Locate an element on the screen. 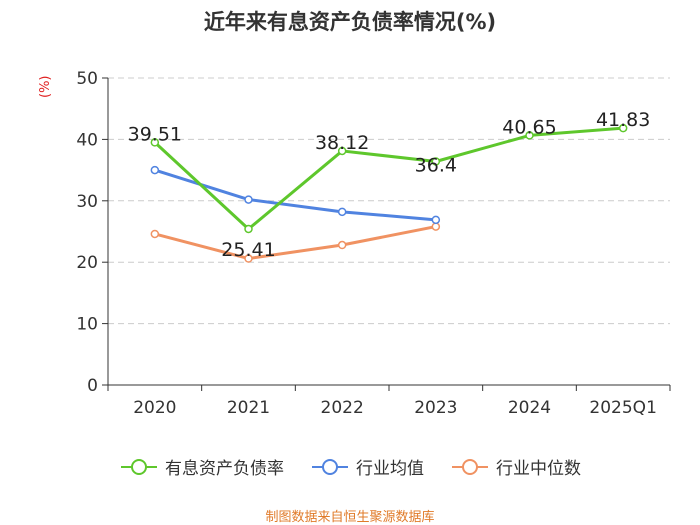  data-label: 41.83 is located at coordinates (623, 120).